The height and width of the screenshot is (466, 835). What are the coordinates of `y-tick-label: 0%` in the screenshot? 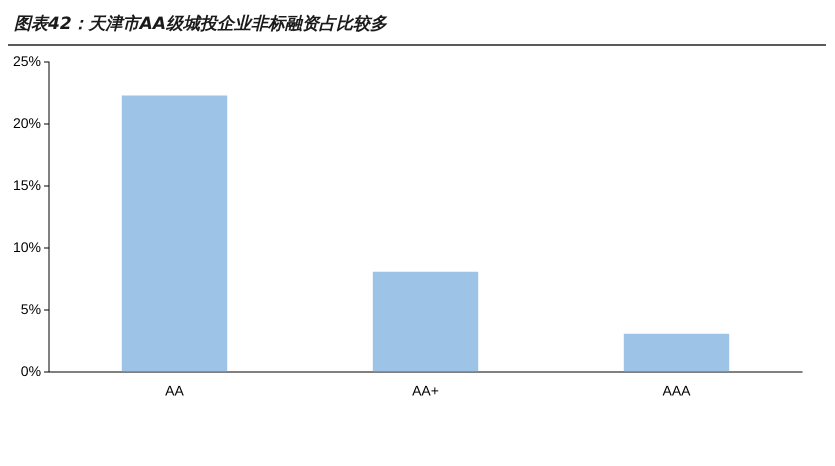 It's located at (31, 371).